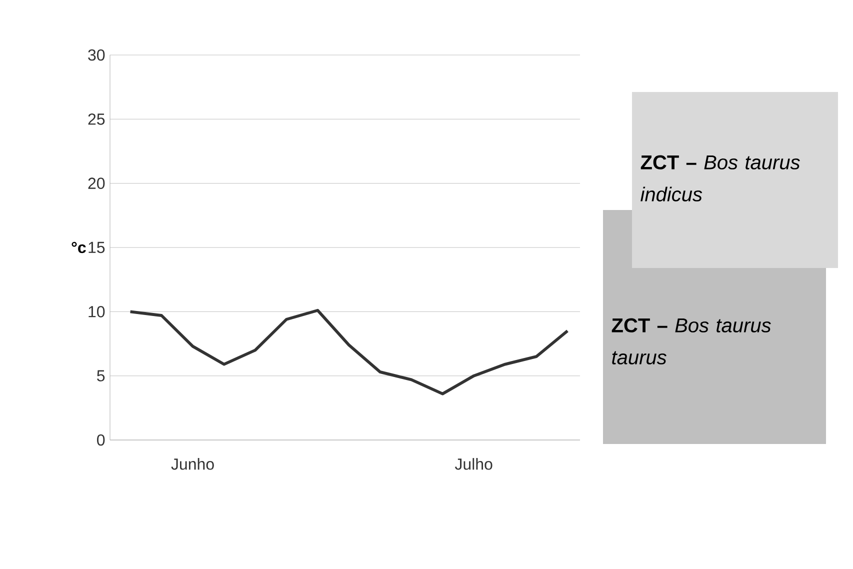 Image resolution: width=853 pixels, height=569 pixels. What do you see at coordinates (96, 119) in the screenshot?
I see `y-tick-label: 25` at bounding box center [96, 119].